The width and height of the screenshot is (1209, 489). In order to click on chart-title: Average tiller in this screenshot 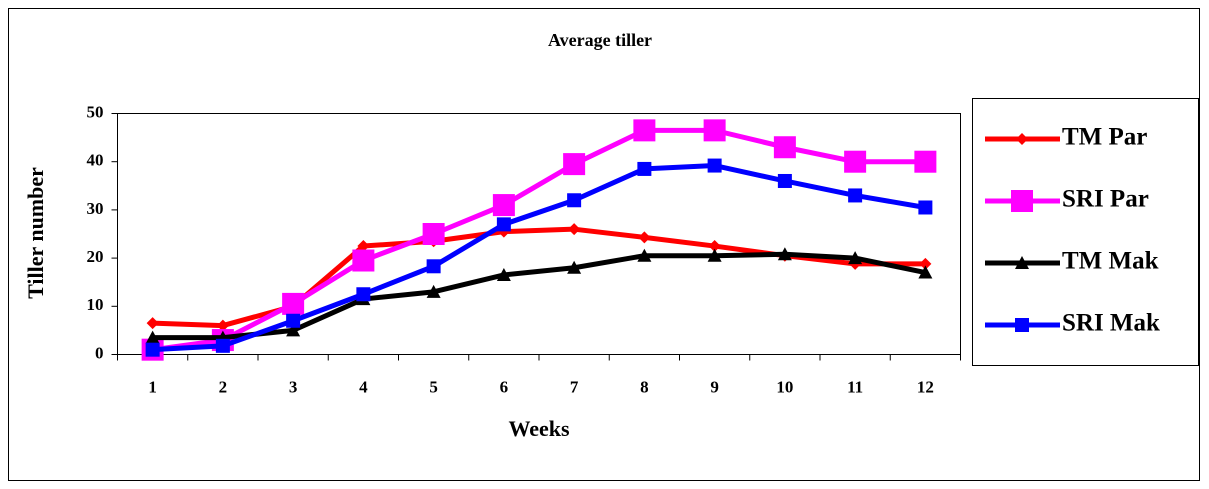, I will do `click(600, 40)`.